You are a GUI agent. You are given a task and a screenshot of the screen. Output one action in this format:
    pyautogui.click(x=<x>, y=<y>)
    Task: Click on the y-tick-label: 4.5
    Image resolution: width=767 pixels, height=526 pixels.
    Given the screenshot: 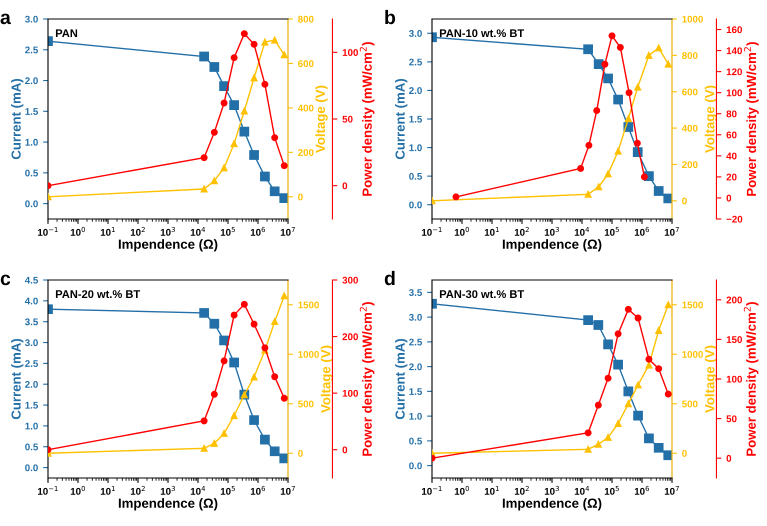 What is the action you would take?
    pyautogui.click(x=31, y=280)
    